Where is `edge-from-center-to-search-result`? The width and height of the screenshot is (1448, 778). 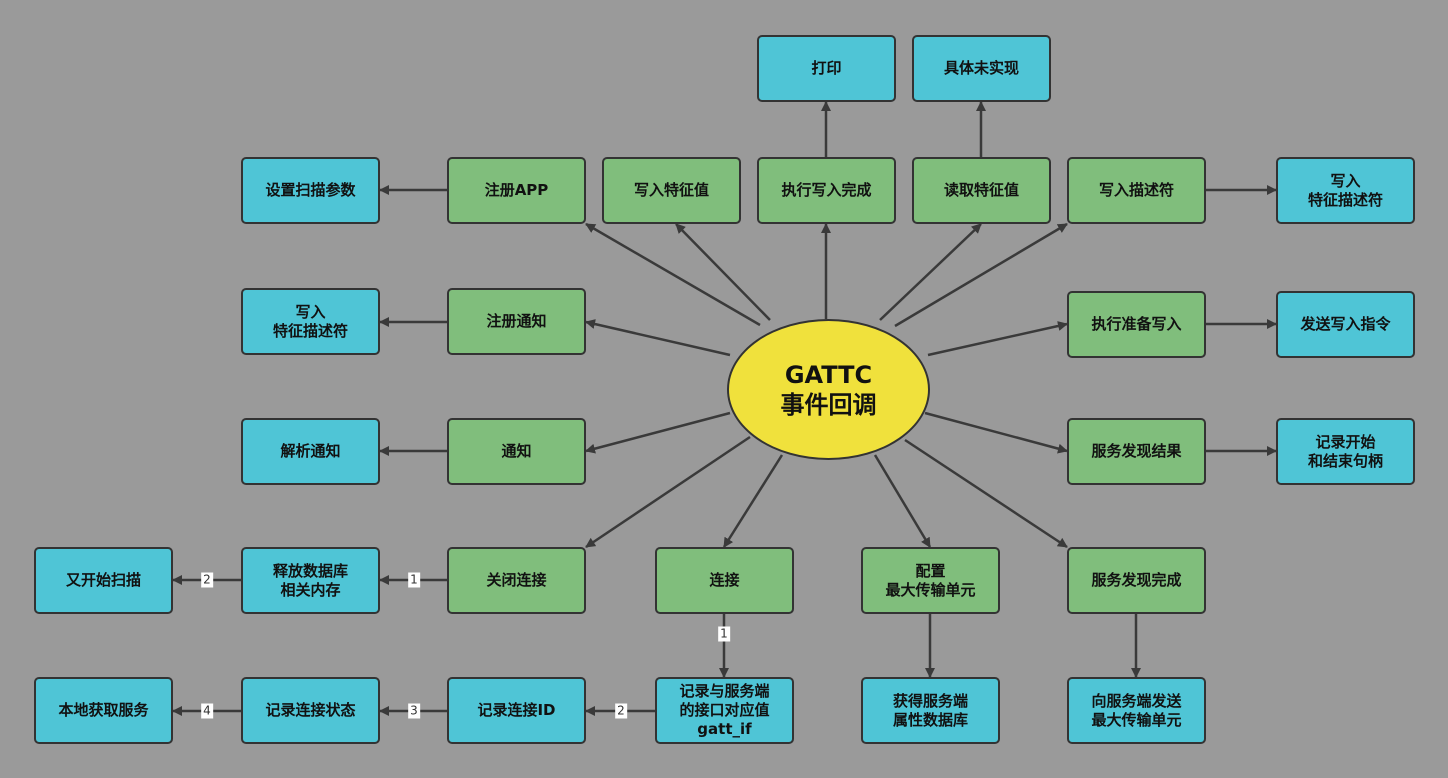 edge-from-center-to-search-result is located at coordinates (996, 432).